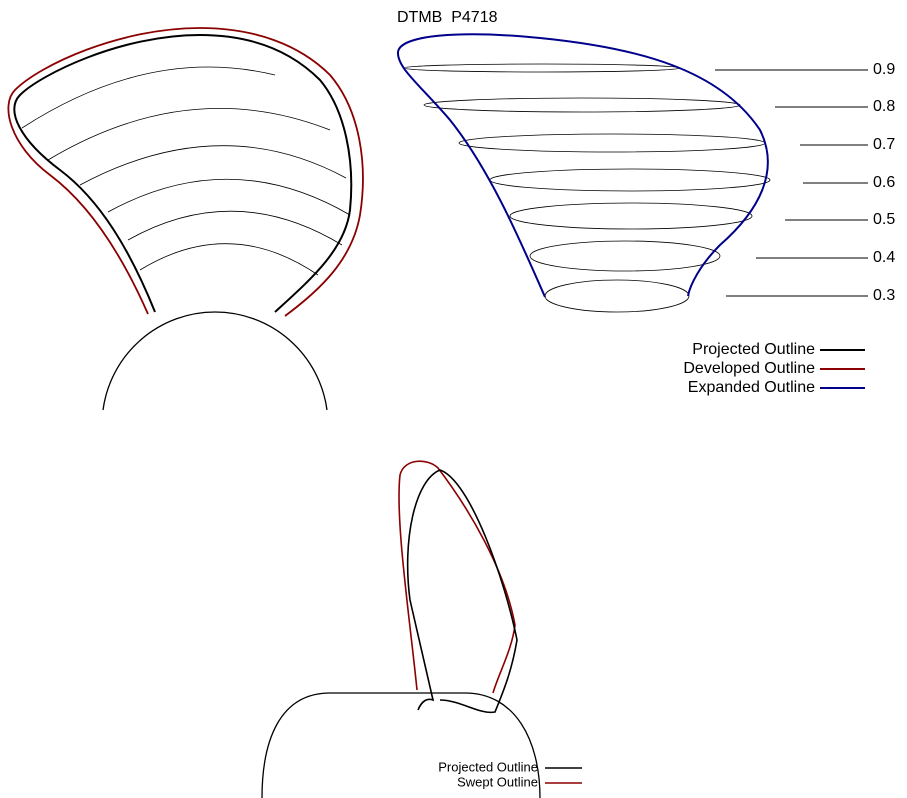 Image resolution: width=907 pixels, height=798 pixels. I want to click on legend-bottom: Projected Outline Swept Outline, so click(510, 774).